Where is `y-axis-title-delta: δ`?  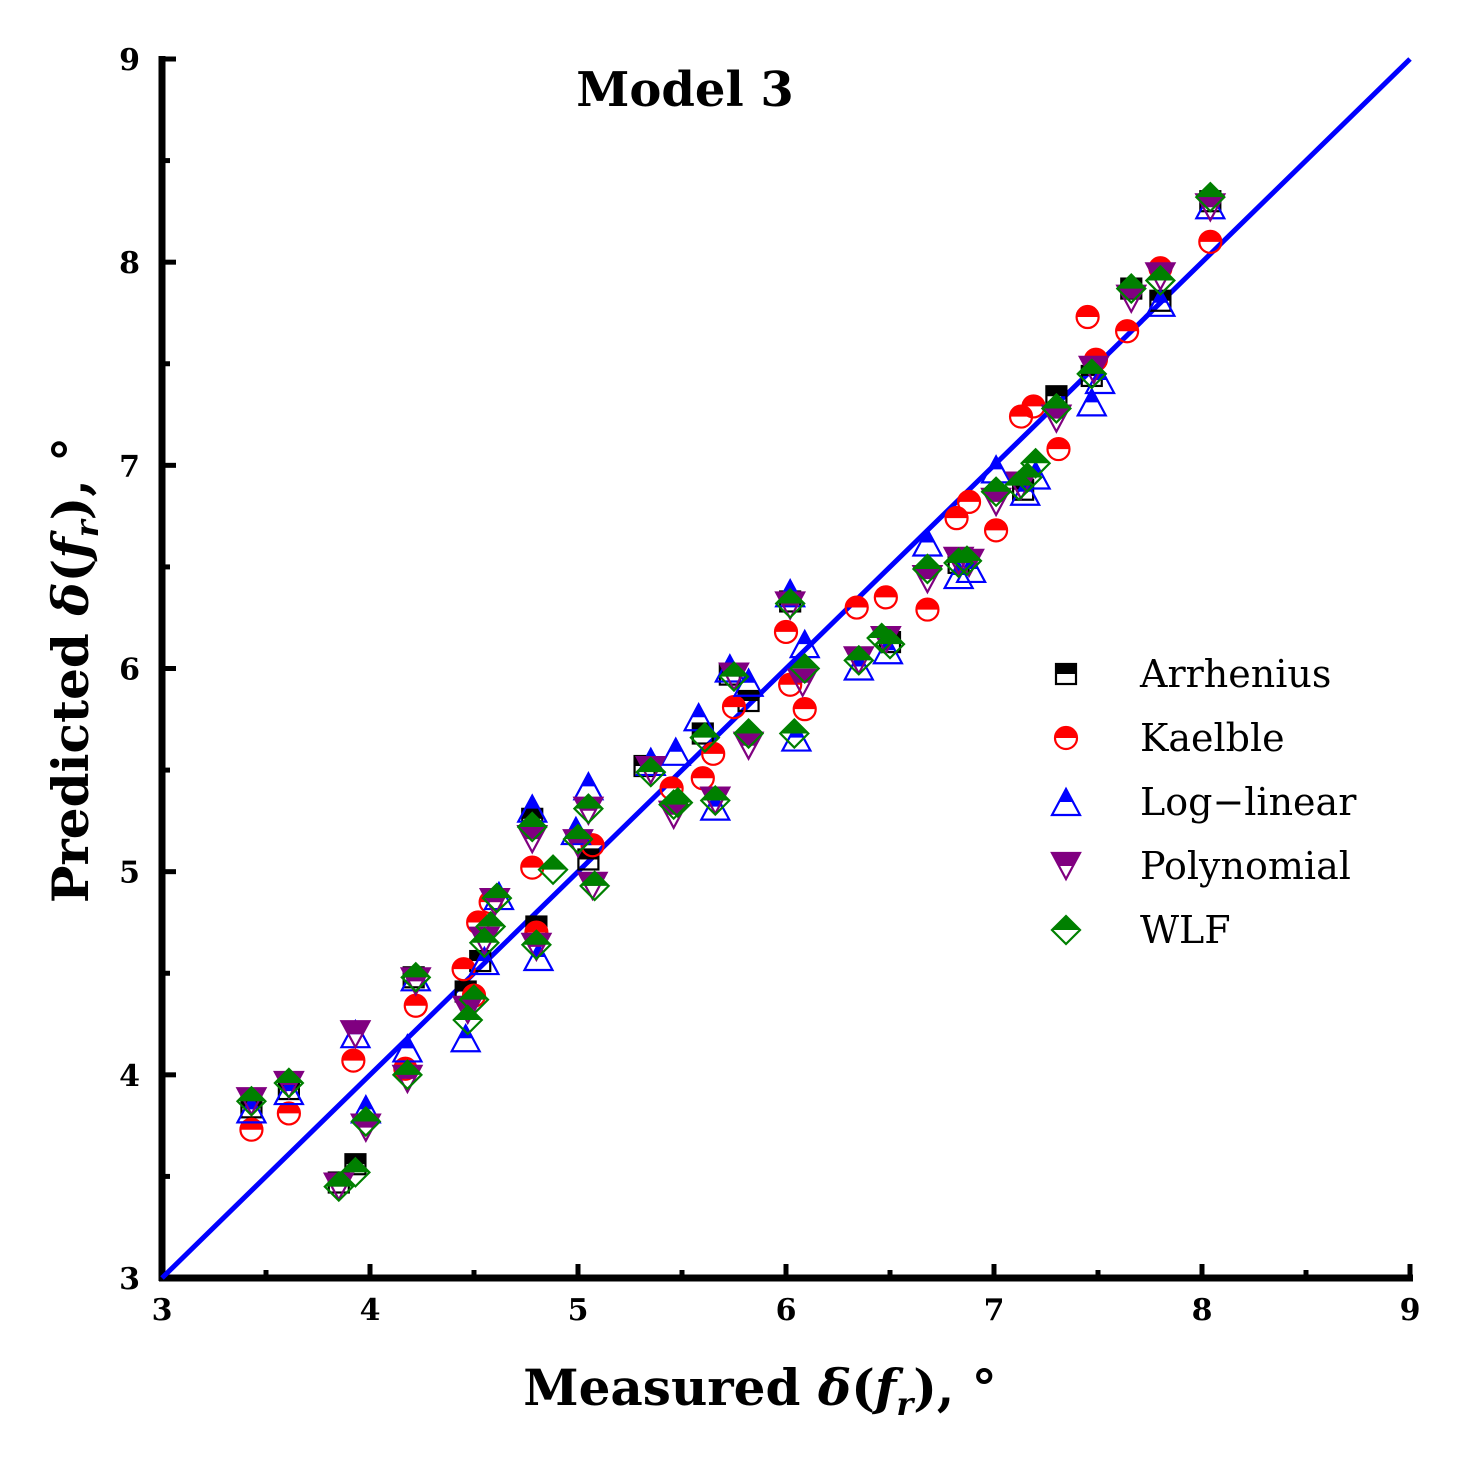 y-axis-title-delta: δ is located at coordinates (70, 599).